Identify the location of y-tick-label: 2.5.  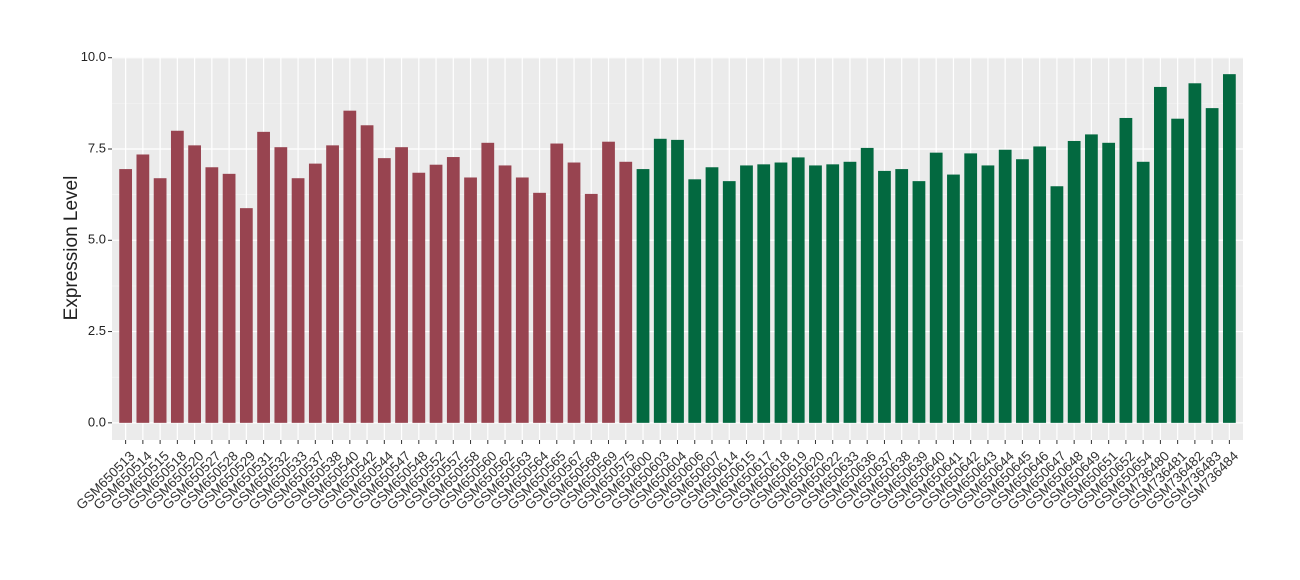
(97, 330).